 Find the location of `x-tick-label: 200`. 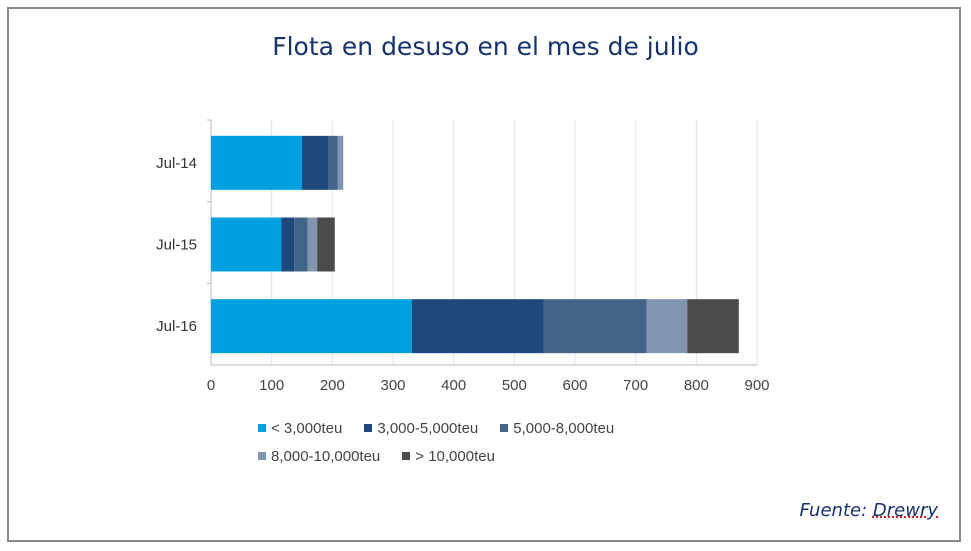

x-tick-label: 200 is located at coordinates (332, 385).